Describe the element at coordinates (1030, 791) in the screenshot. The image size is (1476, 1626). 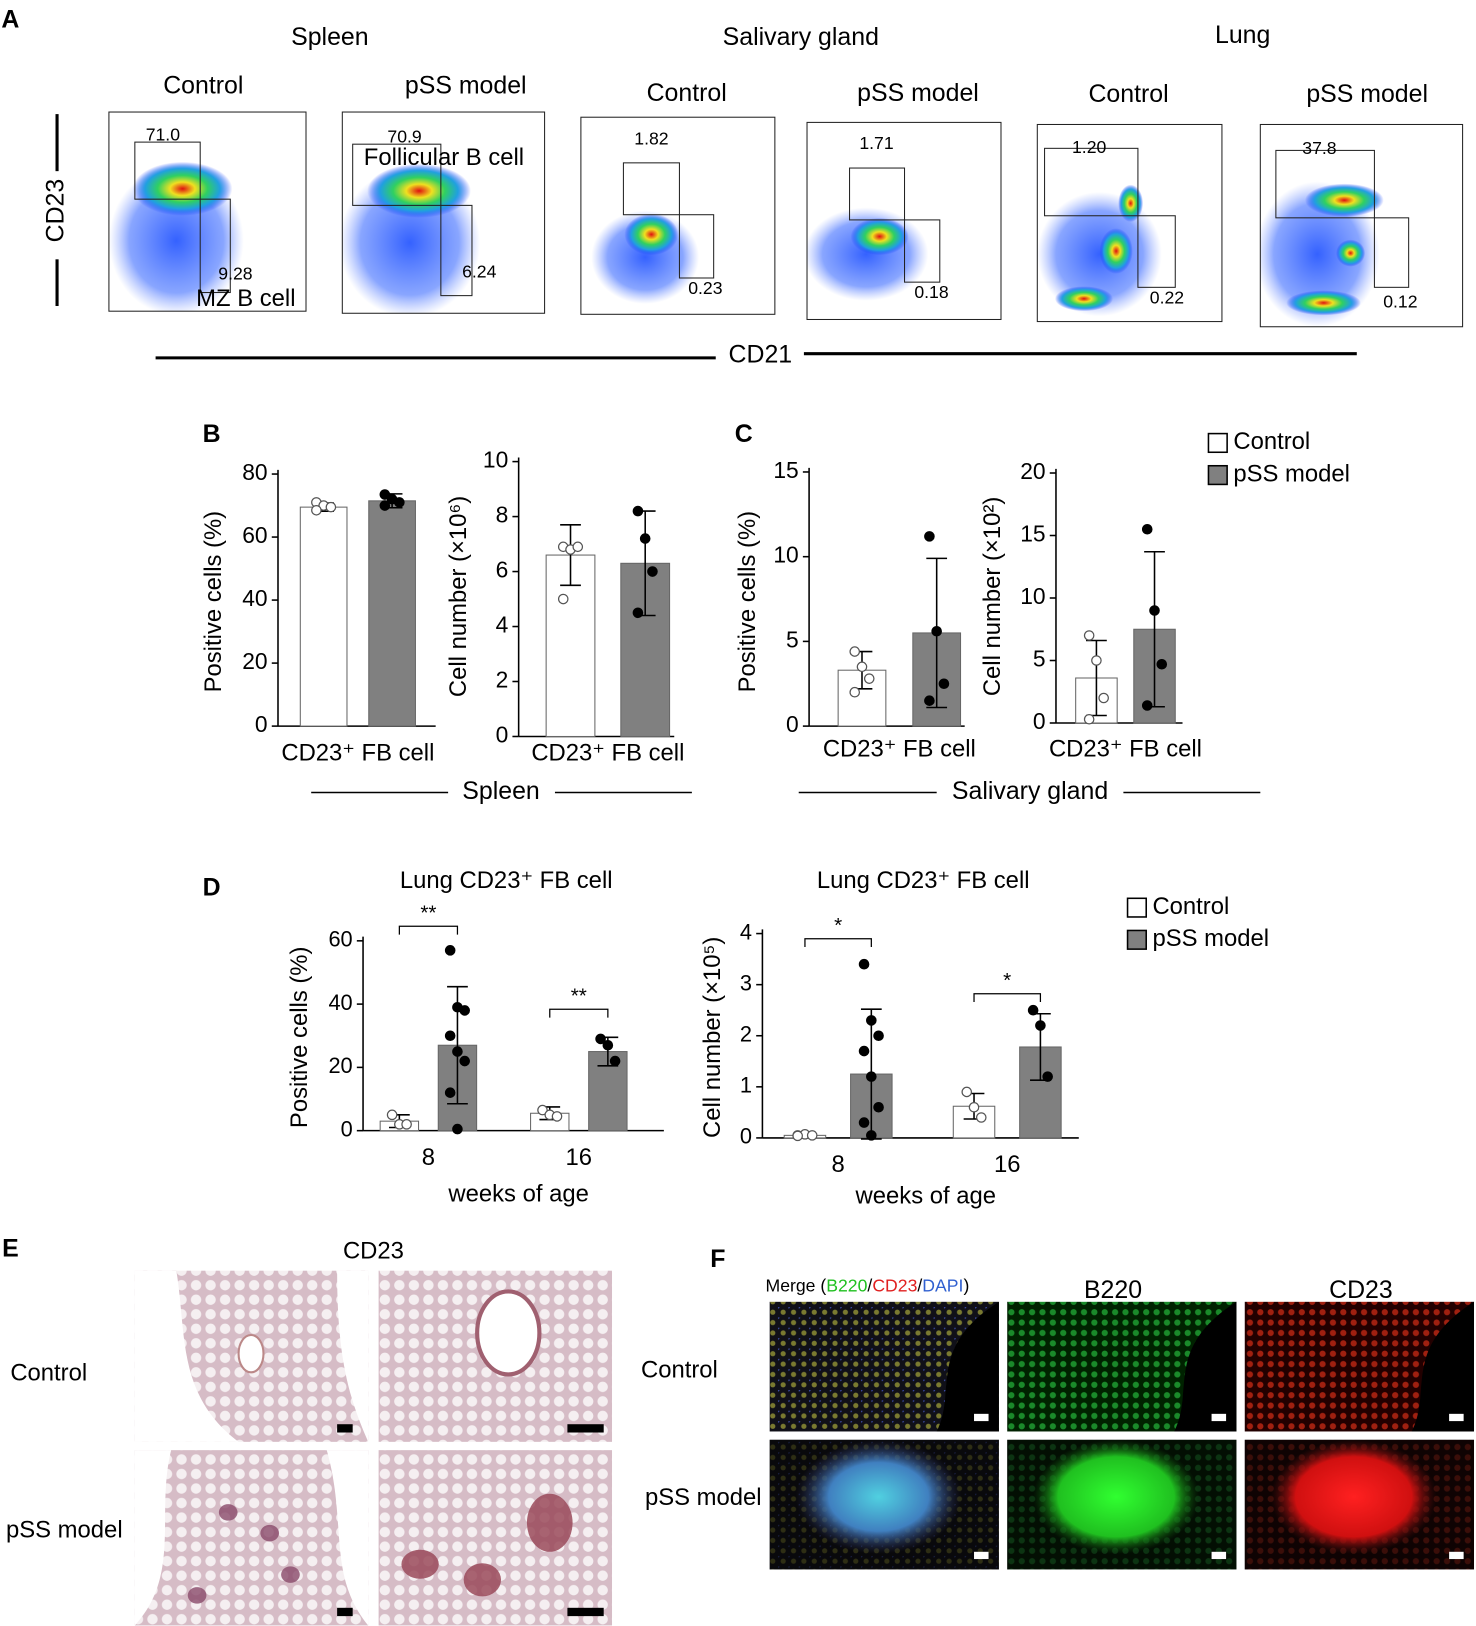
I see `group-label: Salivary gland` at that location.